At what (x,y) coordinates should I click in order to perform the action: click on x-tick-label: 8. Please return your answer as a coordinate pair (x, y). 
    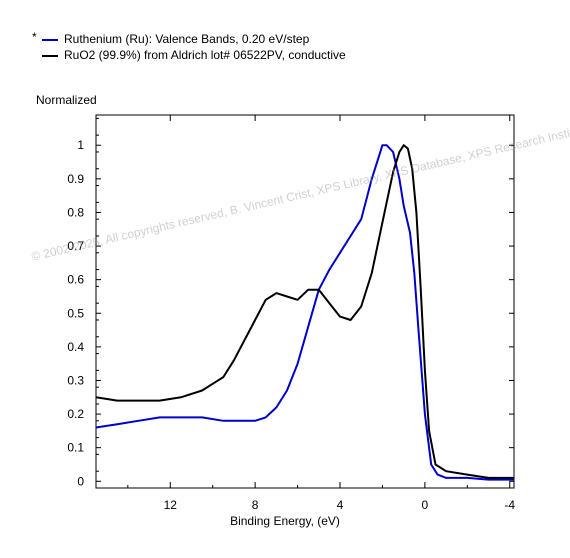
    Looking at the image, I should click on (255, 505).